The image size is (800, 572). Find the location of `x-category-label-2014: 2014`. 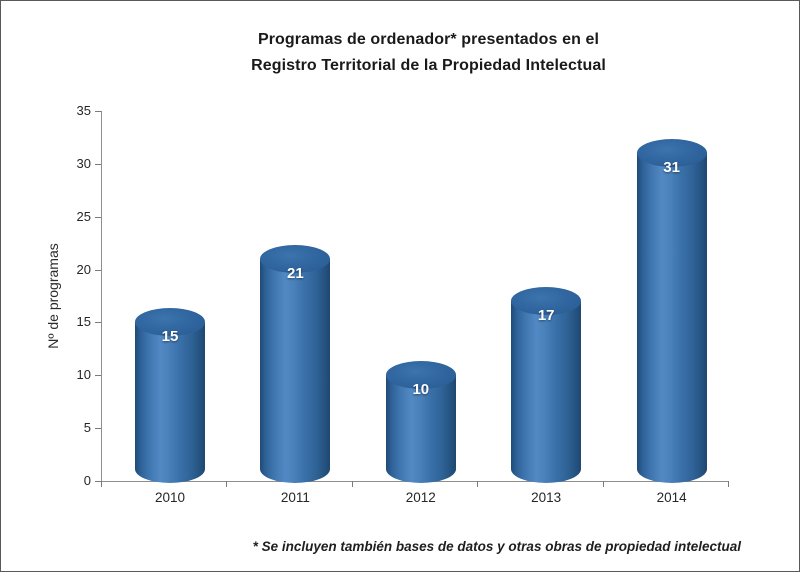

x-category-label-2014: 2014 is located at coordinates (671, 497).